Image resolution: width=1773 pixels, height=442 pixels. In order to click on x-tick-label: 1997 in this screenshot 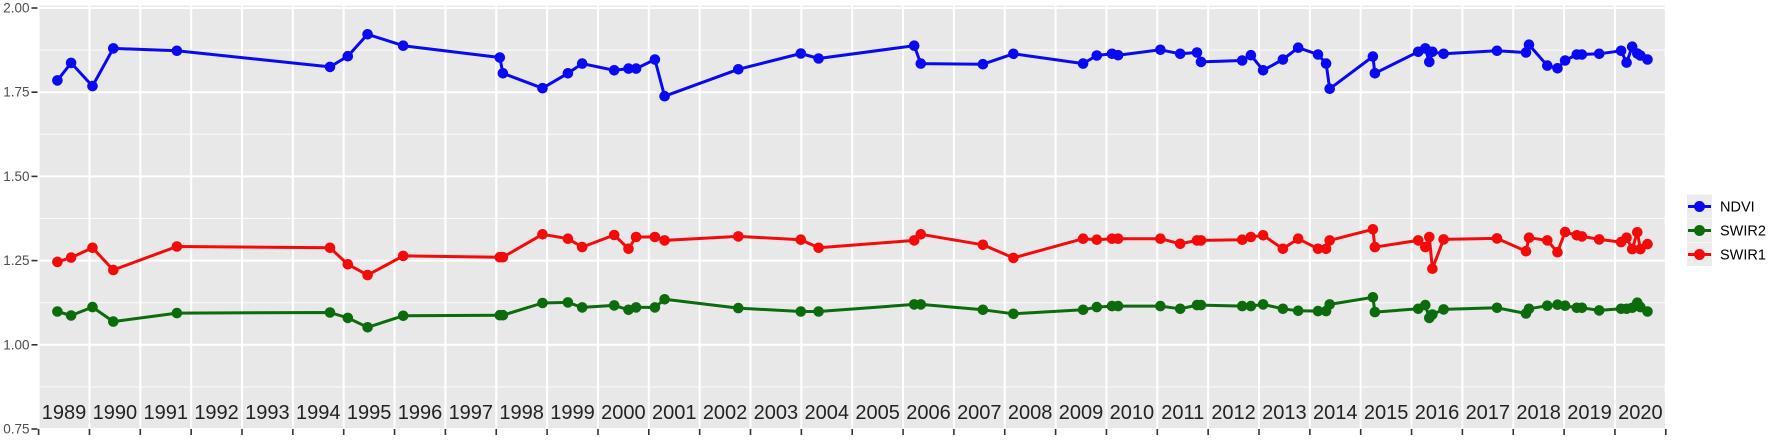, I will do `click(471, 413)`.